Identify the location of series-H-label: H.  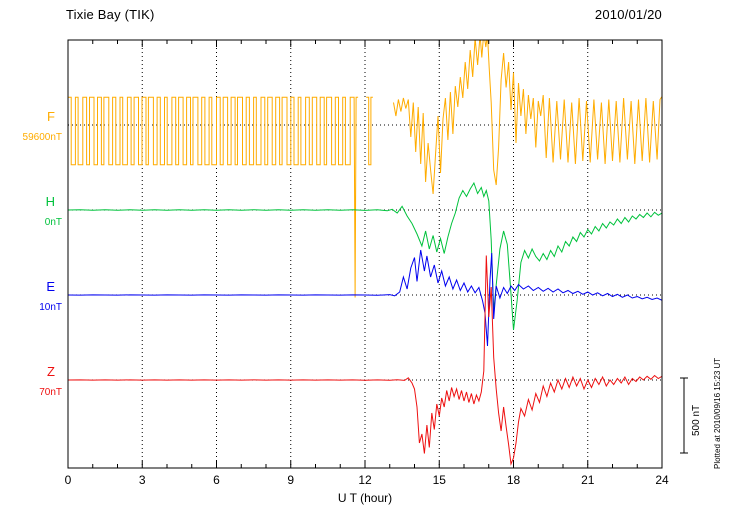
(50, 201).